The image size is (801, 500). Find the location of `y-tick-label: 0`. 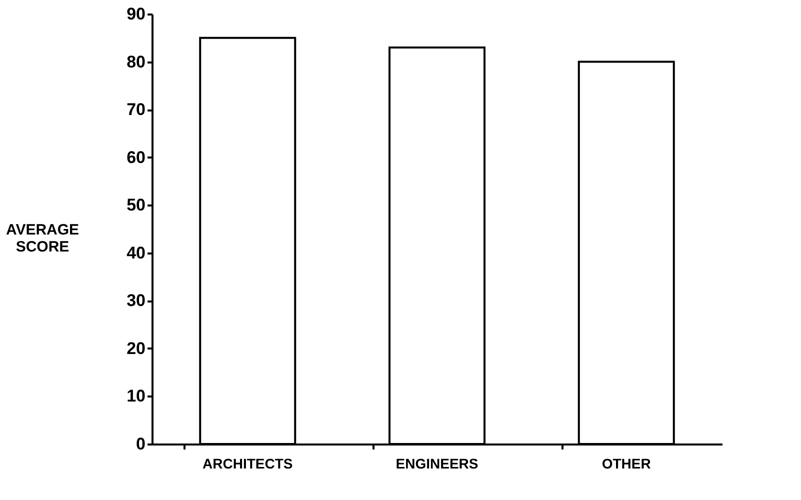

y-tick-label: 0 is located at coordinates (141, 444).